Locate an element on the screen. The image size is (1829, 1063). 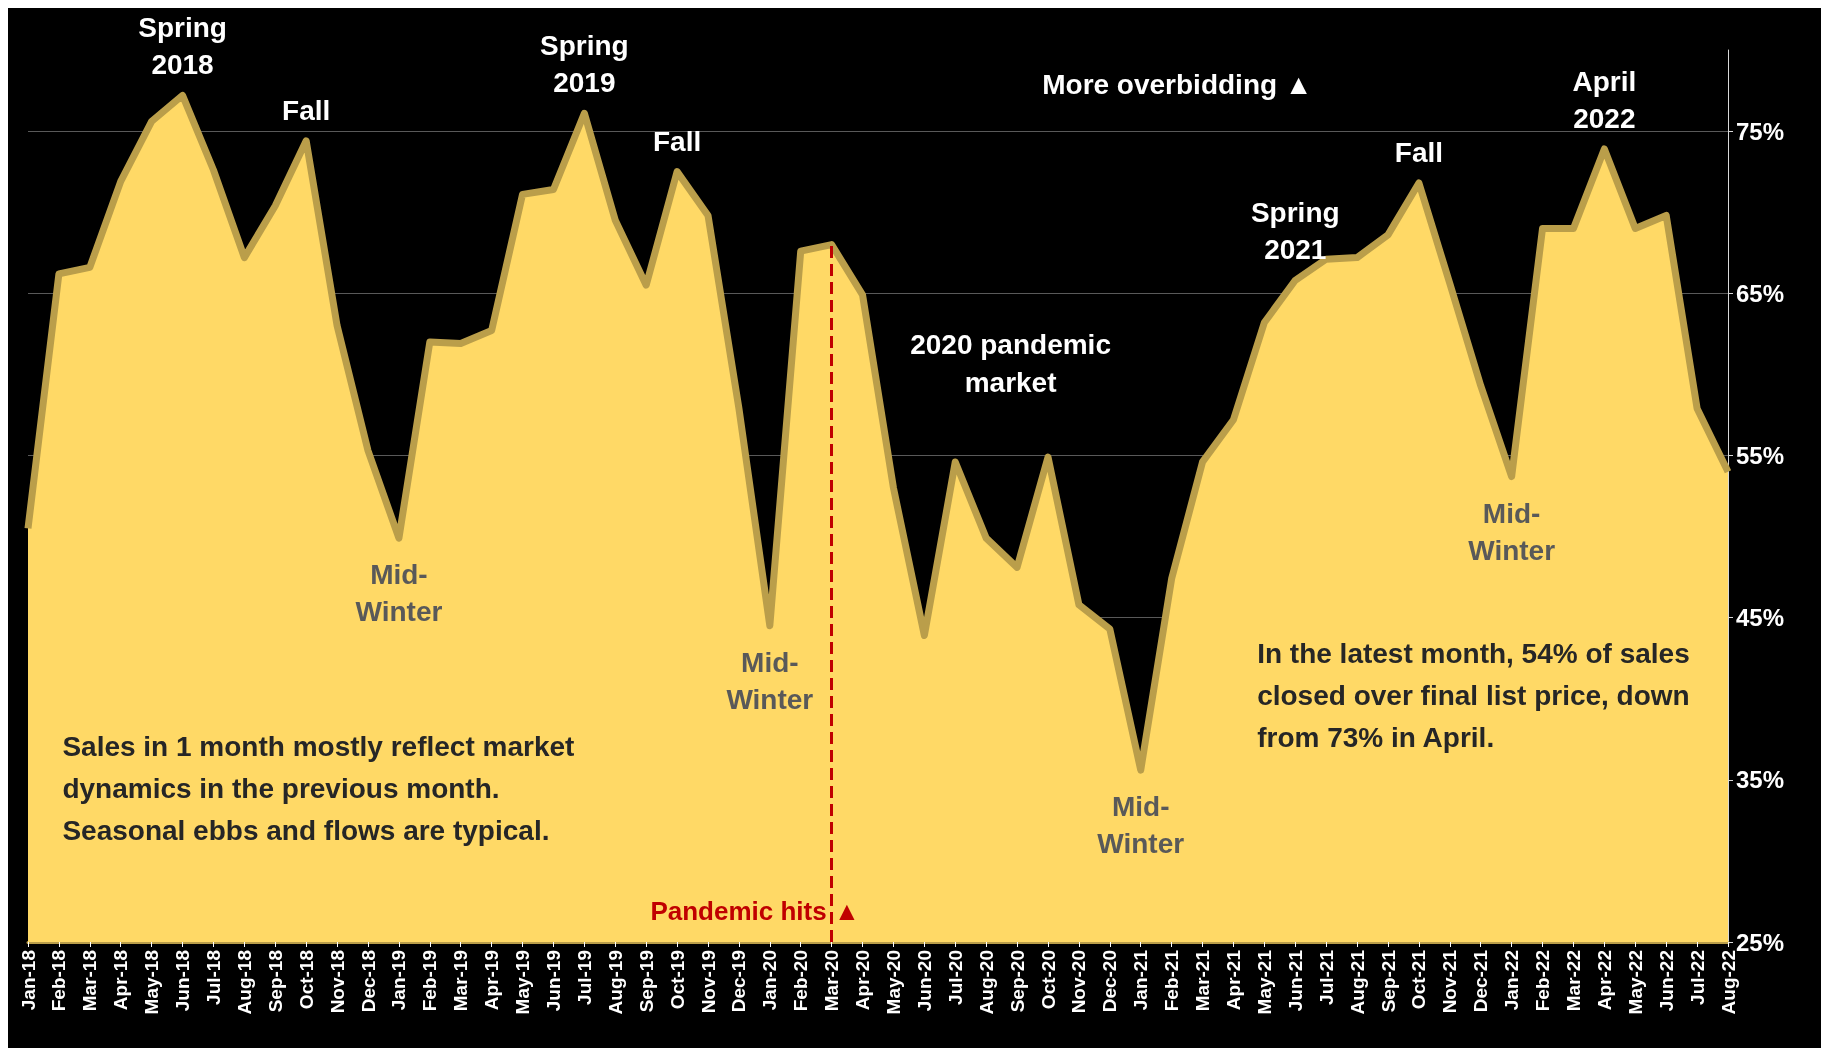
x-tick-label: Mar-20 is located at coordinates (832, 981).